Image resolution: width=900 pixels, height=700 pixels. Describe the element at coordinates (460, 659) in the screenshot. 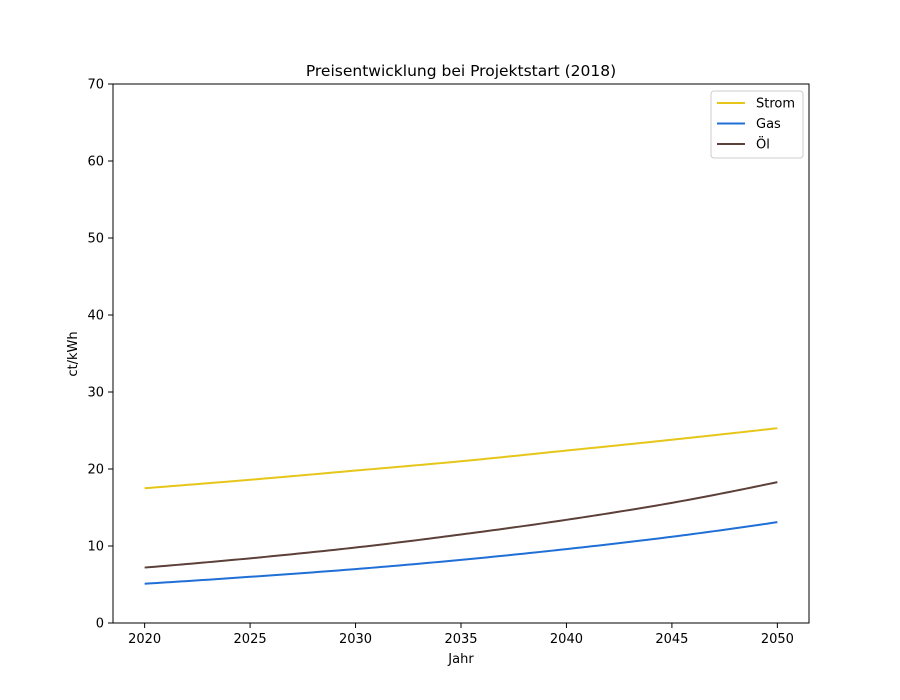

I see `x-axis-label: Jahr` at that location.